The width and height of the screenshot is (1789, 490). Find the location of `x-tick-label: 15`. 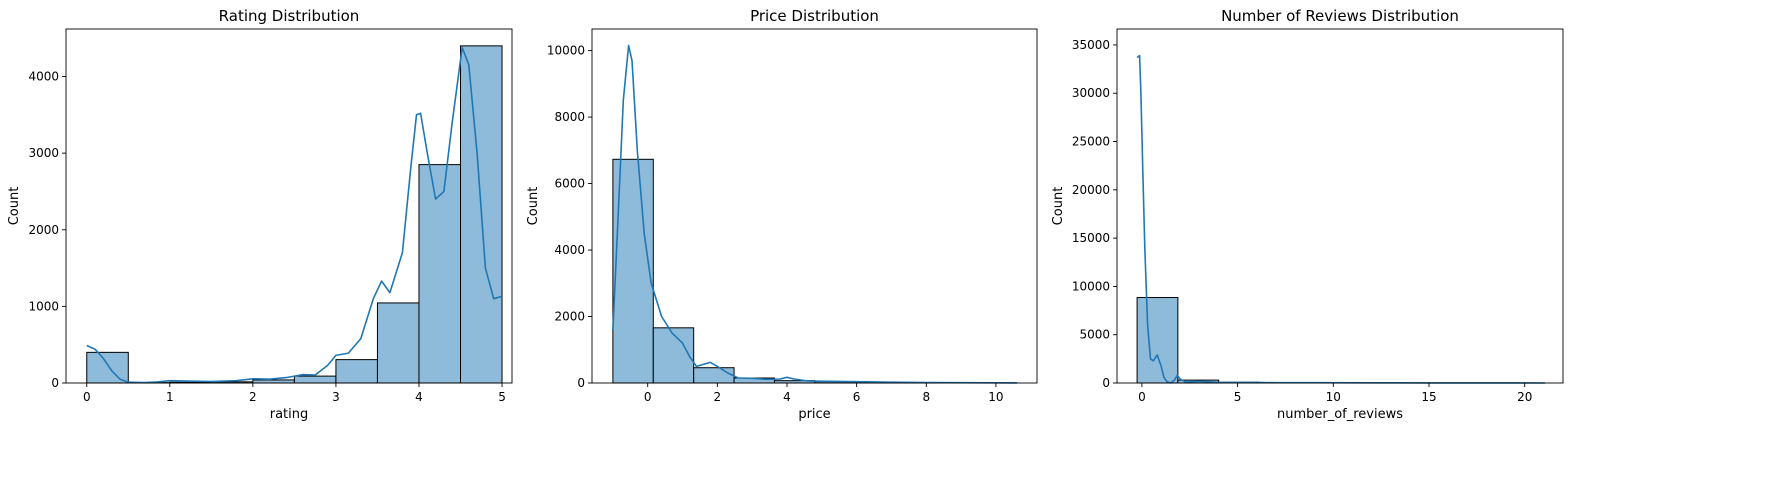

x-tick-label: 15 is located at coordinates (1428, 397).